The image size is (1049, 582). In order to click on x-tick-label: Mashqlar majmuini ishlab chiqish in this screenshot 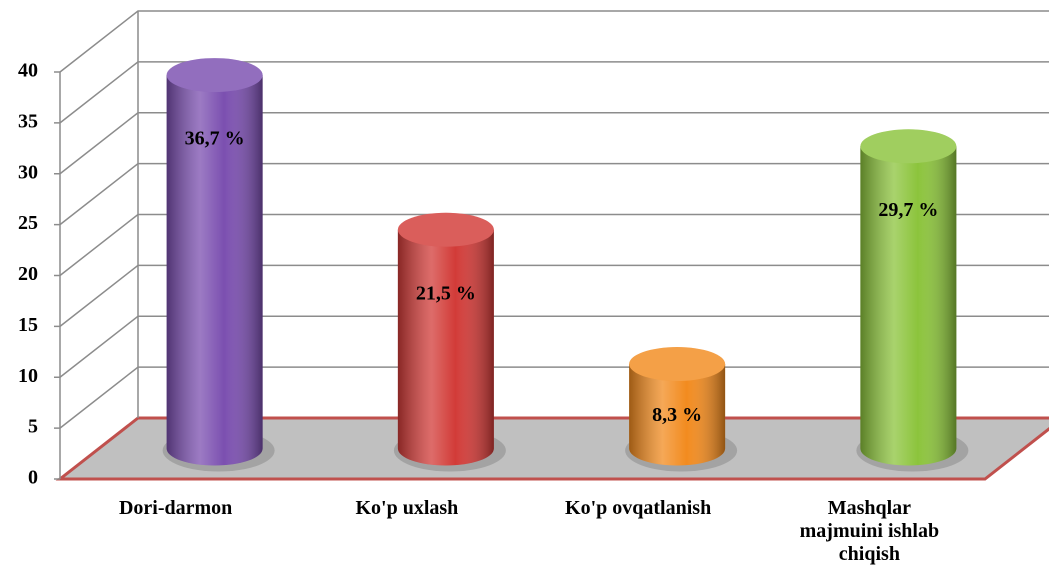, I will do `click(869, 531)`.